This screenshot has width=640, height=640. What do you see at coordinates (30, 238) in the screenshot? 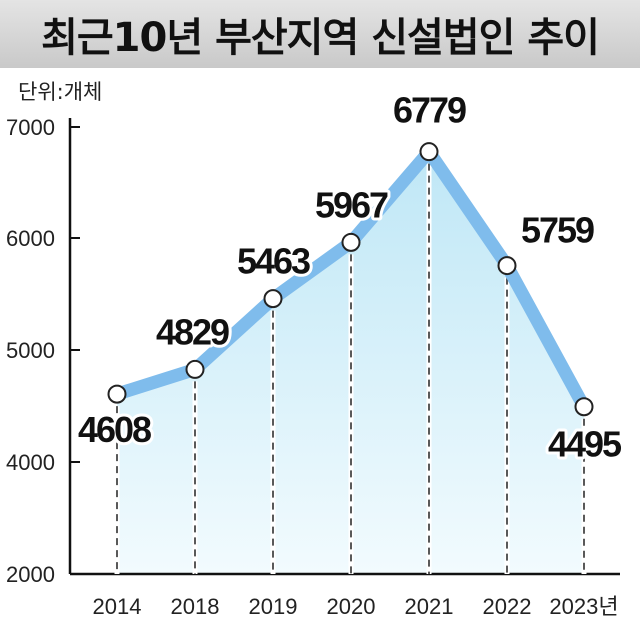
I see `y-tick-label: 6000` at bounding box center [30, 238].